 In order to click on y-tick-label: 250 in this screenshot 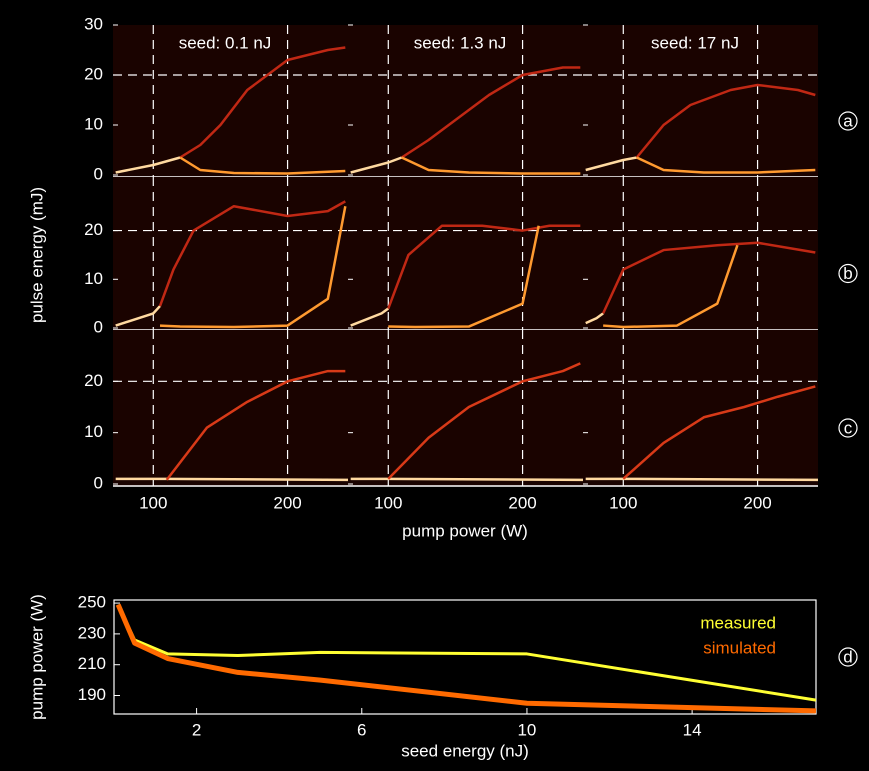, I will do `click(92, 602)`.